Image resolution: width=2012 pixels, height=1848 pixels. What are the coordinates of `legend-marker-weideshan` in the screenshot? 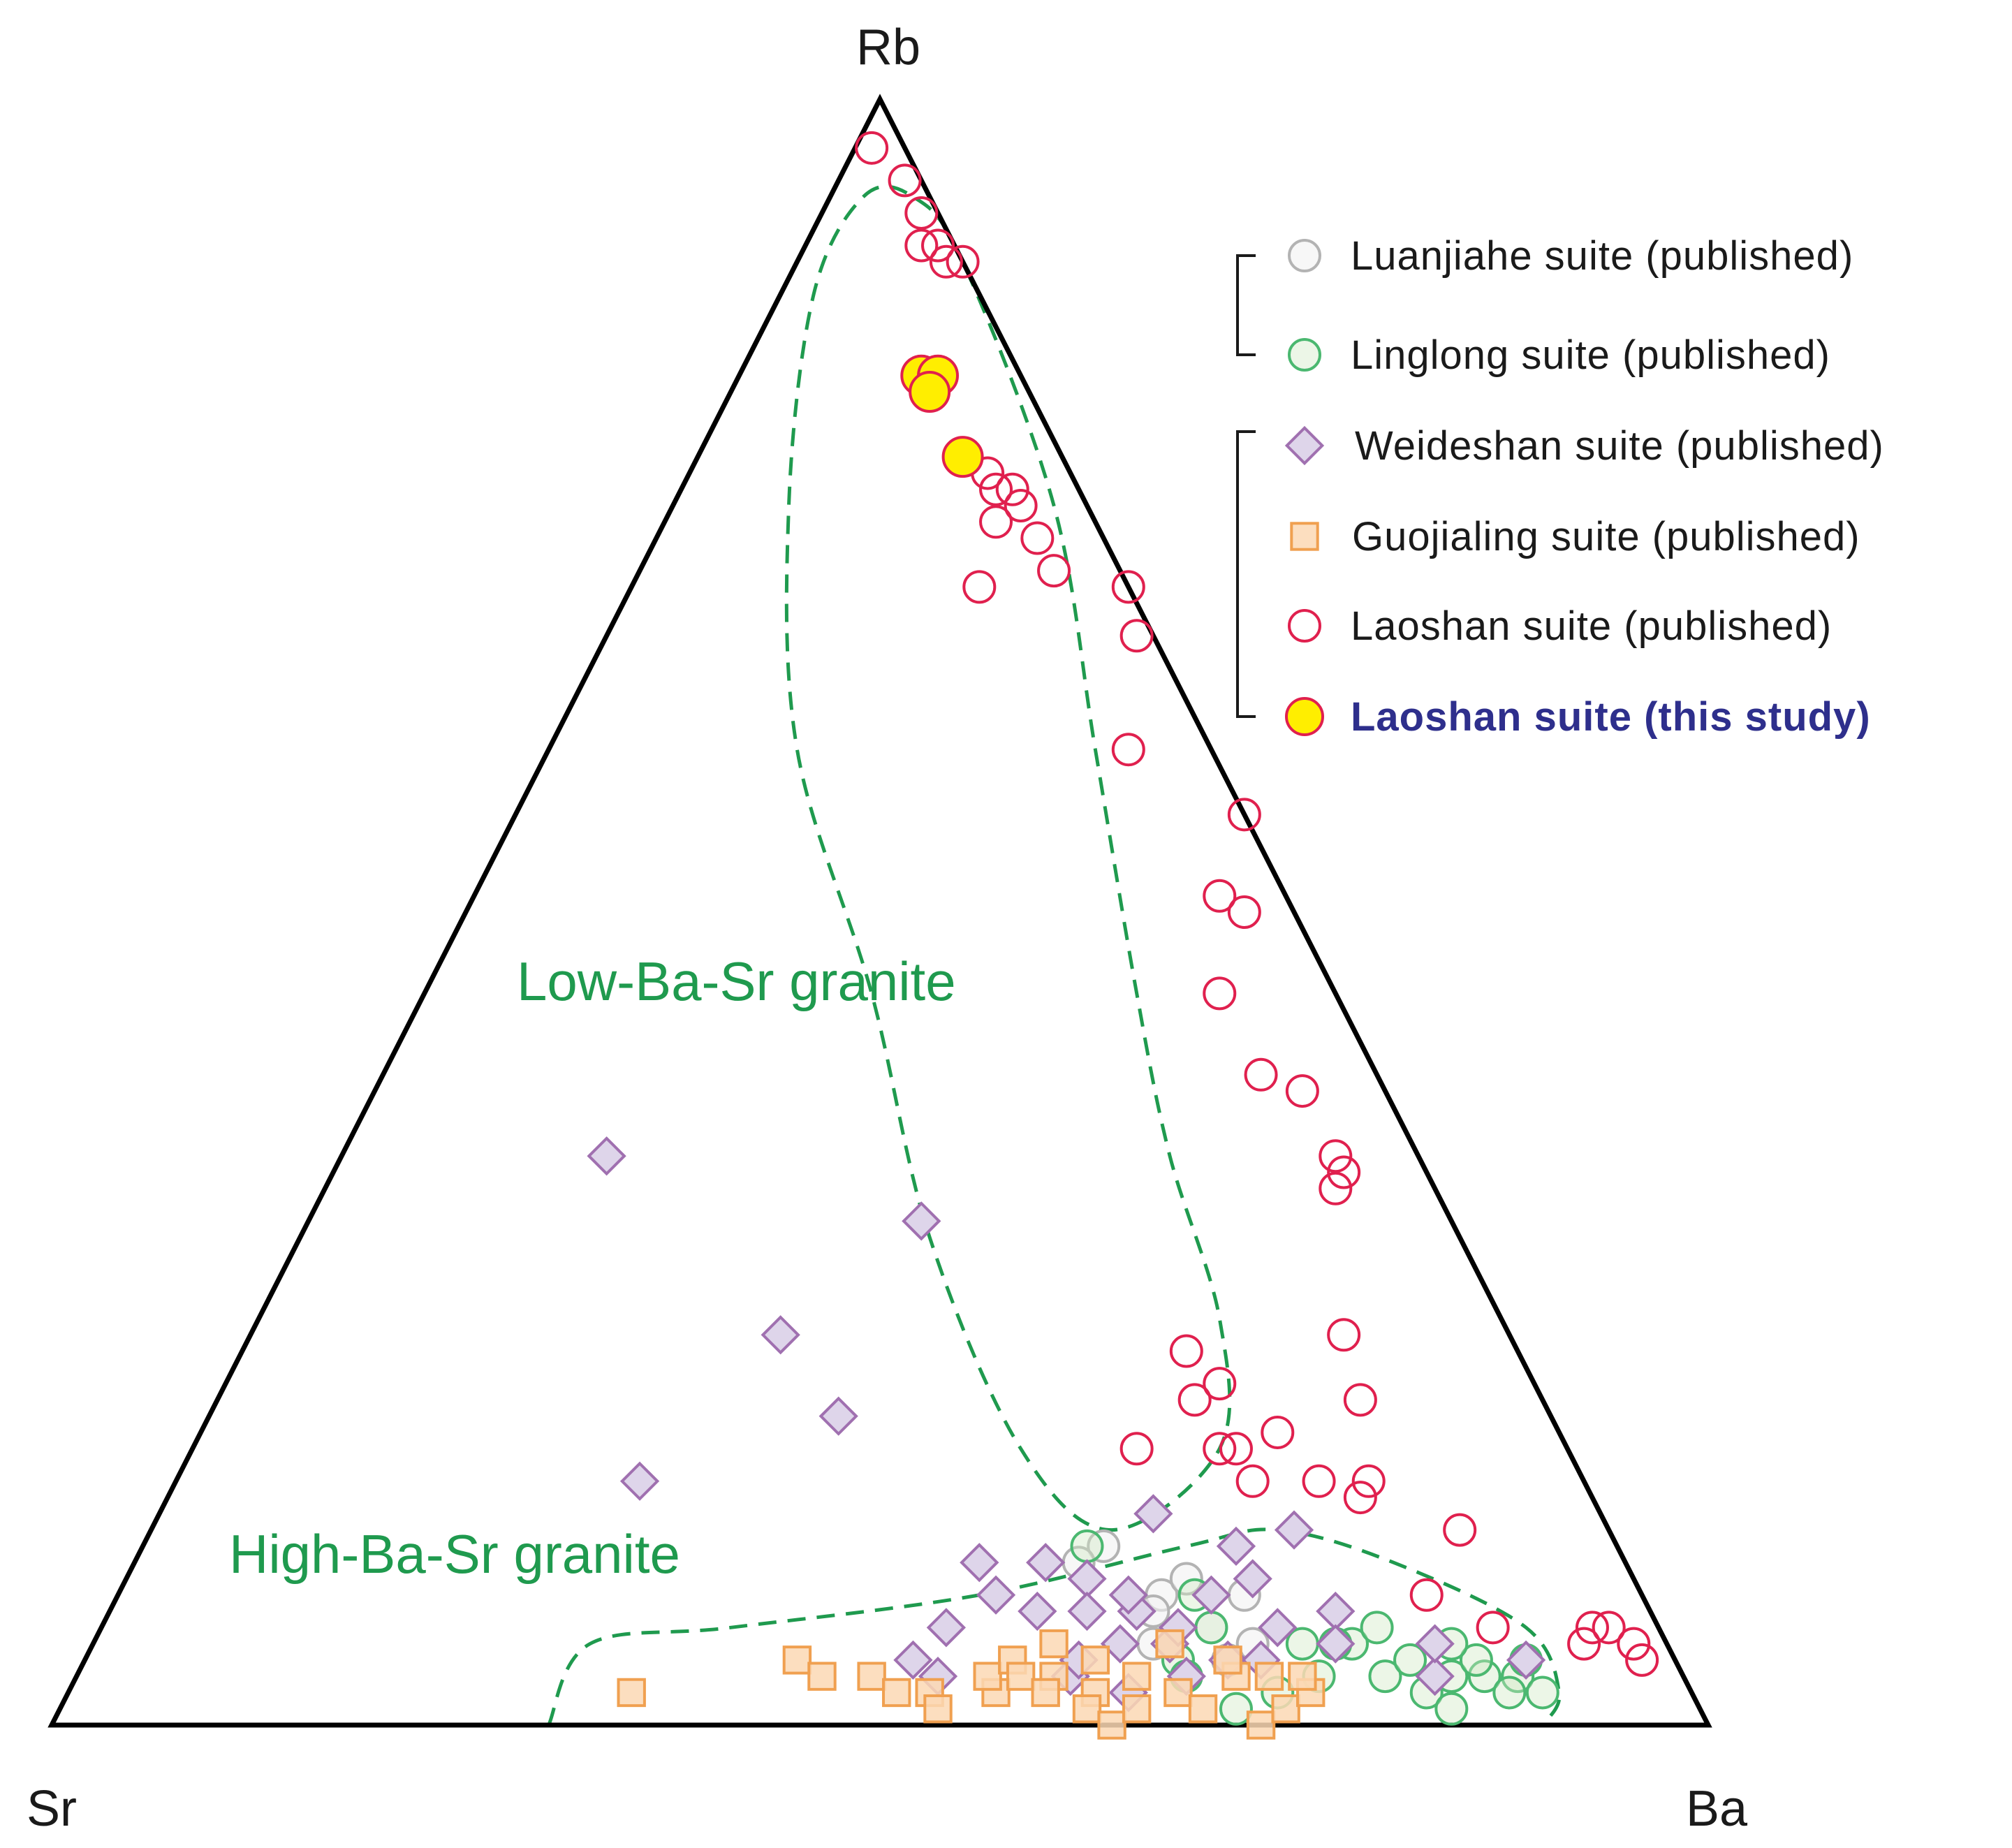 It's located at (1304, 445).